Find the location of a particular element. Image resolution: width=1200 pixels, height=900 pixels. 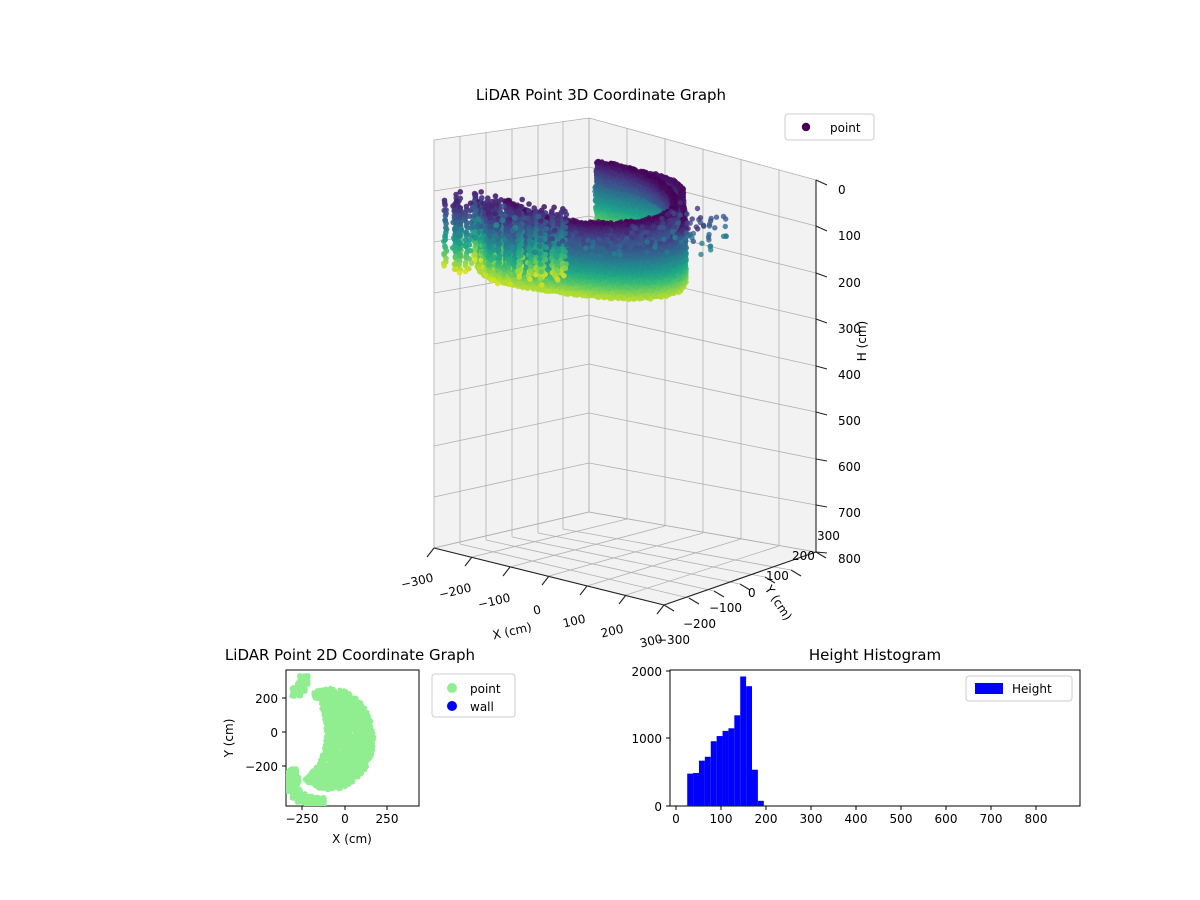

panel-hist-xtick-0: 0 is located at coordinates (676, 819).